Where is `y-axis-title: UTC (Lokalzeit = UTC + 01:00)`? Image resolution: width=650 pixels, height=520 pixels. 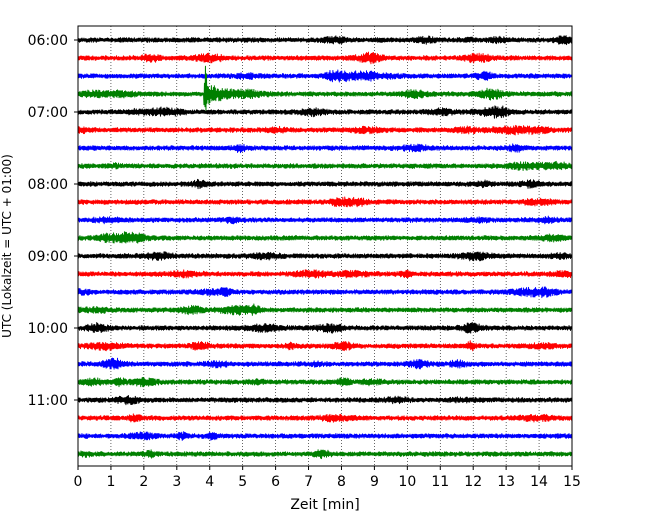 y-axis-title: UTC (Lokalzeit = UTC + 01:00) is located at coordinates (7, 246).